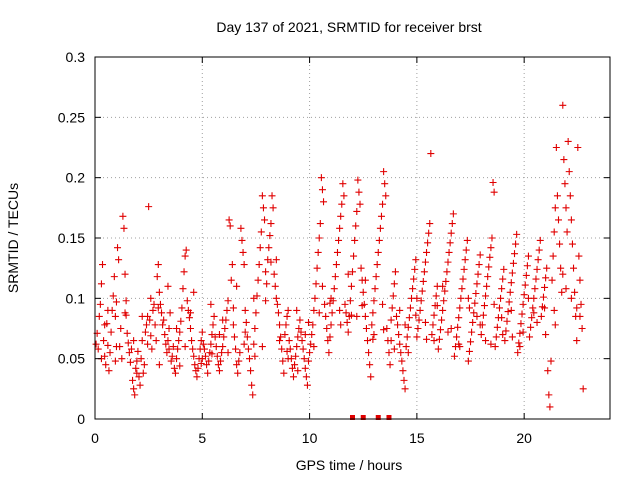 The image size is (640, 480). What do you see at coordinates (76, 298) in the screenshot?
I see `y-tick-label-2: 0.1` at bounding box center [76, 298].